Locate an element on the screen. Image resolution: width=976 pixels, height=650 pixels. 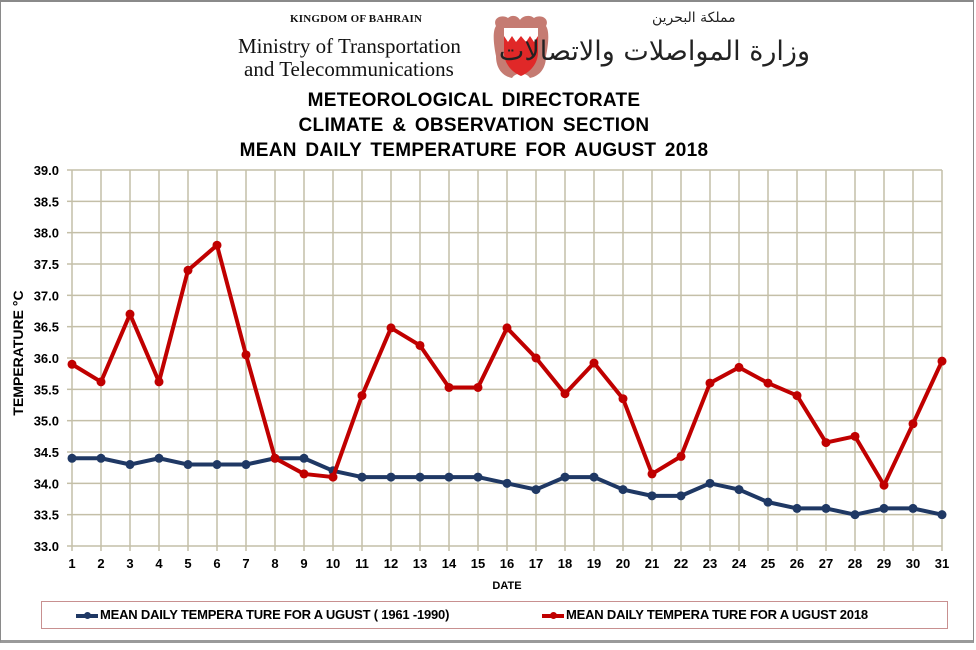
legend-label-2018: MEAN DAILY TEMPERA TURE FOR A UGUST 2018 is located at coordinates (717, 614).